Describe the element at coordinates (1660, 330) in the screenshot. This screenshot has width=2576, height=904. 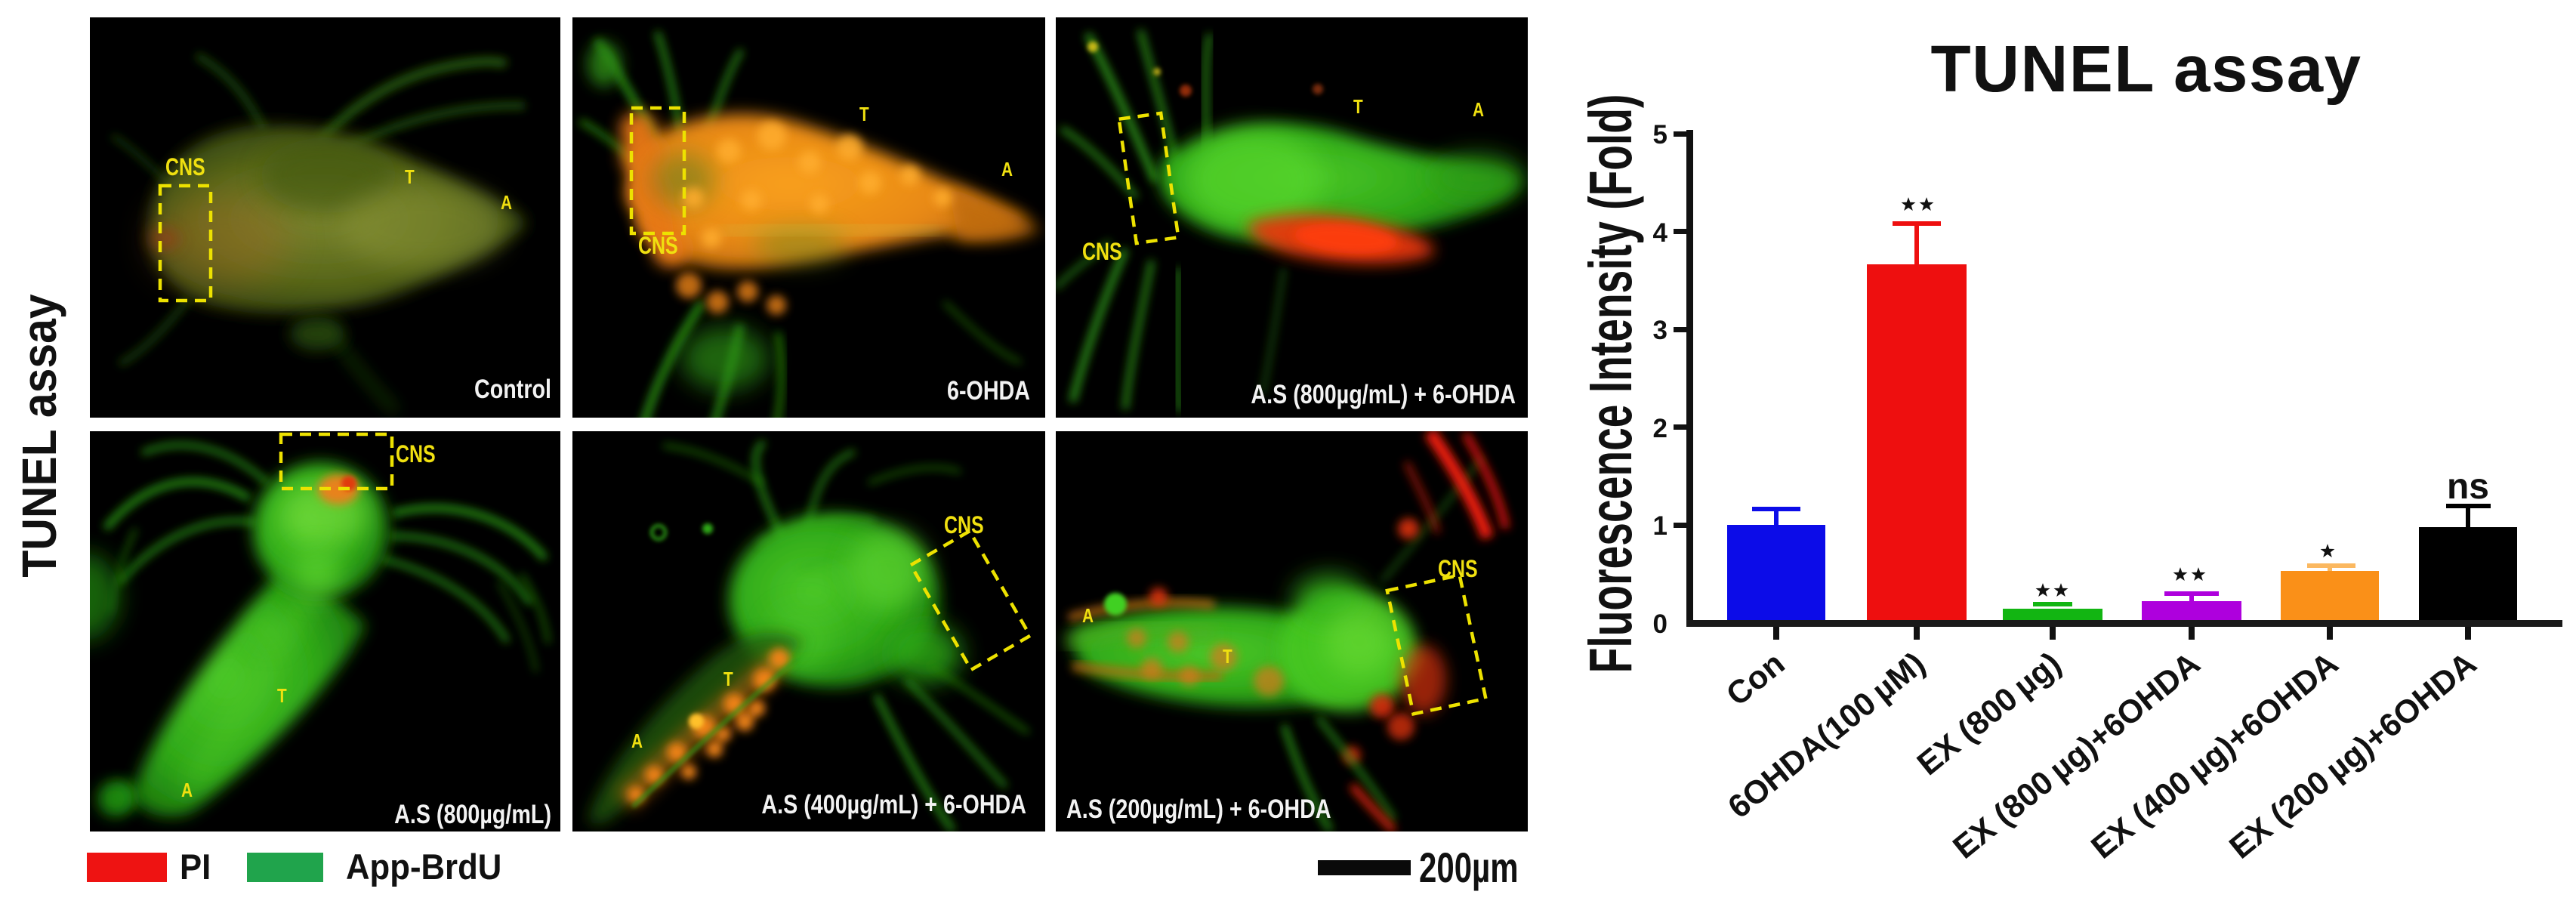
I see `svg-text: 3` at that location.